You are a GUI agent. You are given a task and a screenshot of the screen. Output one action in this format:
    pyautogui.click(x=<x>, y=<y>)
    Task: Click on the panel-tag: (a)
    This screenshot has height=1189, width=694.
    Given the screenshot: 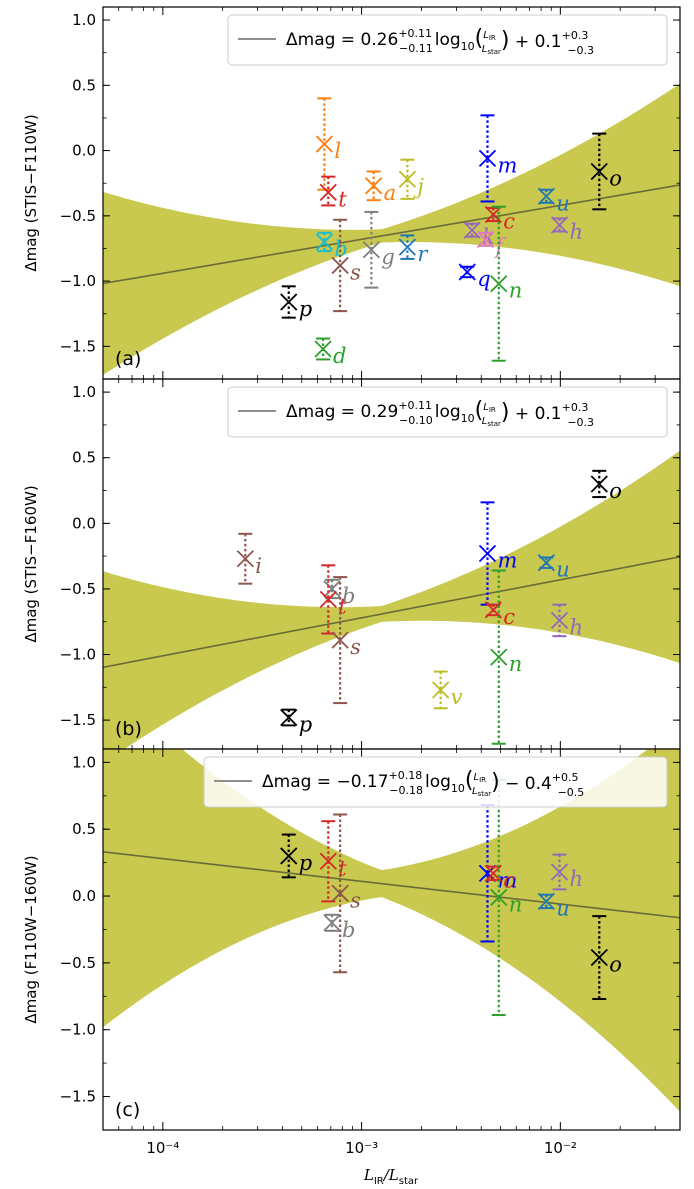 What is the action you would take?
    pyautogui.click(x=128, y=359)
    